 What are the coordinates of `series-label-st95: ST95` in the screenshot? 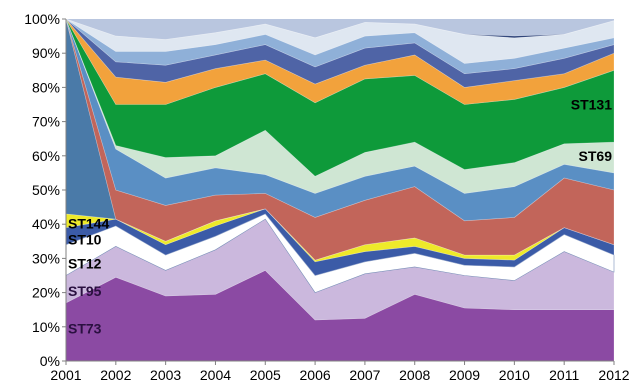 It's located at (85, 291).